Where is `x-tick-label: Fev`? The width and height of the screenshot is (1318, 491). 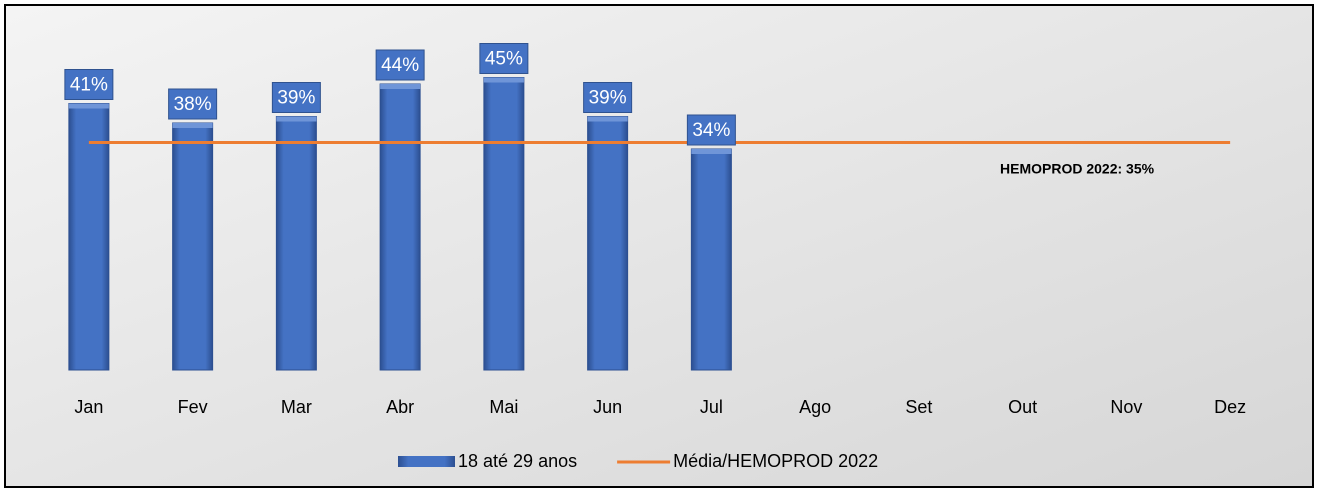
x-tick-label: Fev is located at coordinates (193, 407).